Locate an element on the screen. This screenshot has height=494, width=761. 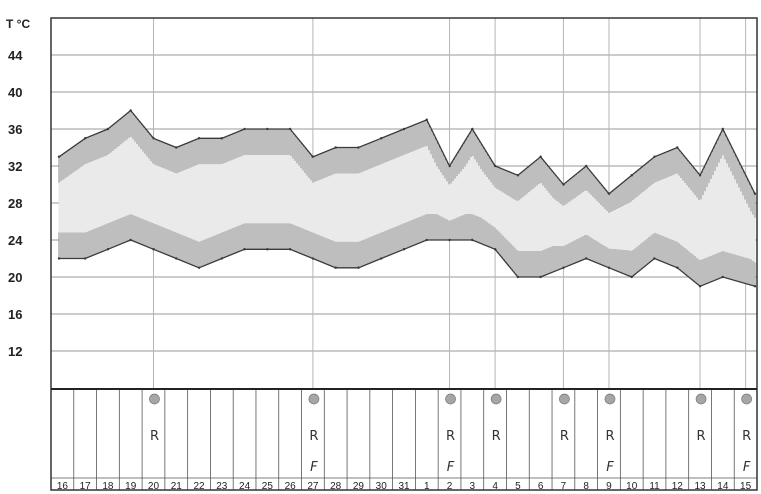
y-tick-label-44: 44 is located at coordinates (15, 55).